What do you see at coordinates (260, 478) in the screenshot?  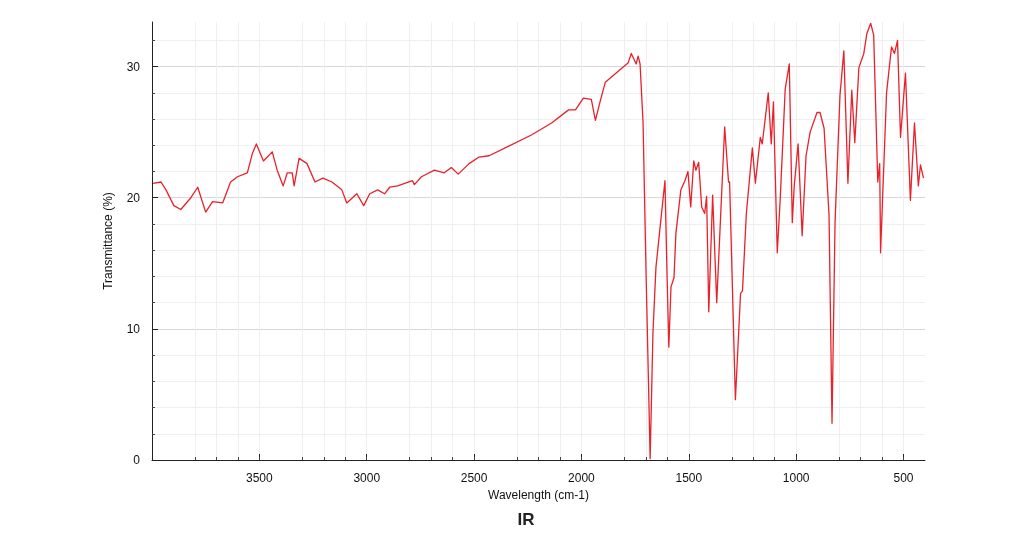 I see `x-tick-label: 3500` at bounding box center [260, 478].